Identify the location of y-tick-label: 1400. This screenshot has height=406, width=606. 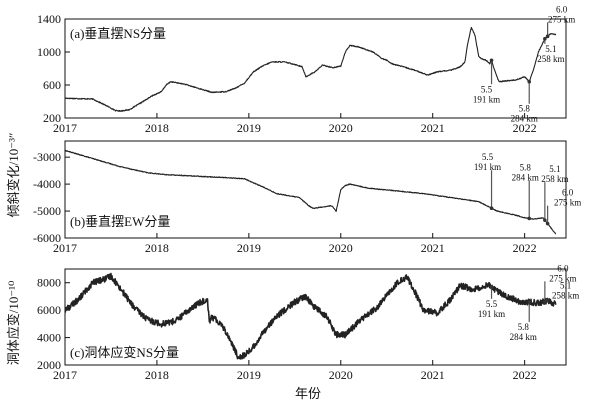
(49, 19).